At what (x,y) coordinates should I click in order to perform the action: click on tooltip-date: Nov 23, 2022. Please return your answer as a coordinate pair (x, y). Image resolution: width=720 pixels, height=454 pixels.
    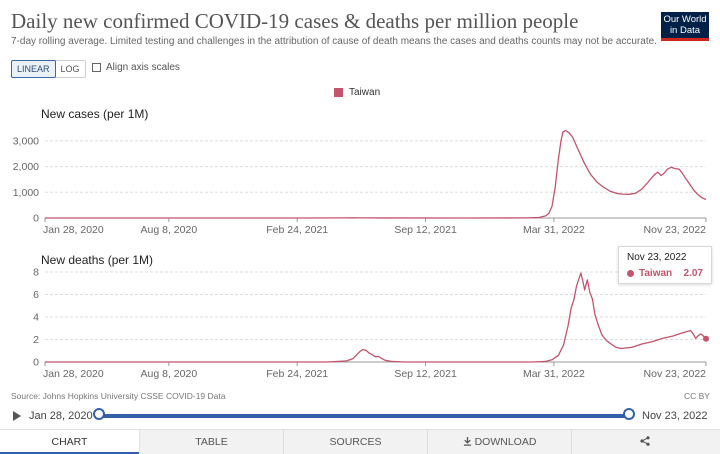
    Looking at the image, I should click on (657, 257).